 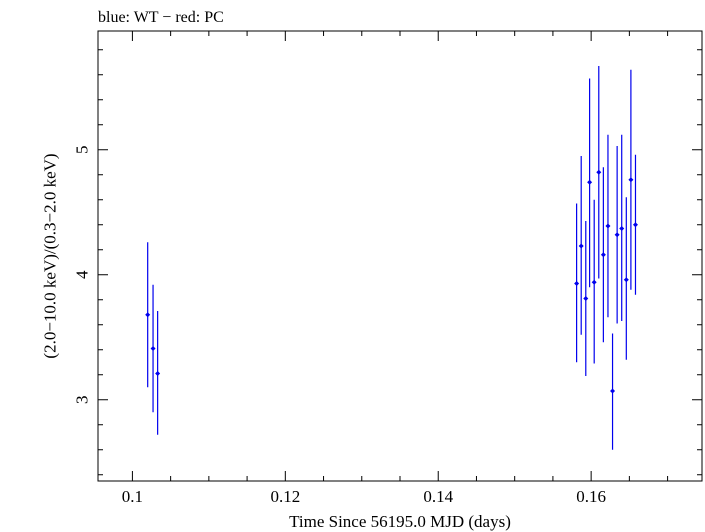 What do you see at coordinates (82, 400) in the screenshot?
I see `y-tick-label: 3` at bounding box center [82, 400].